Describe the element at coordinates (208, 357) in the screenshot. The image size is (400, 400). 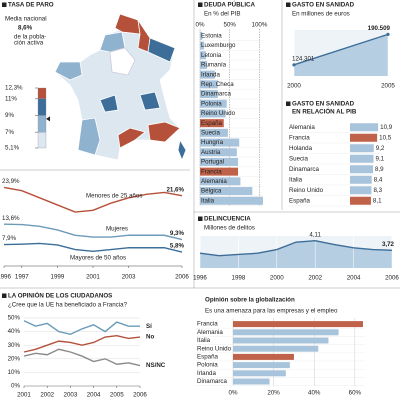
I see `category-label: España` at that location.